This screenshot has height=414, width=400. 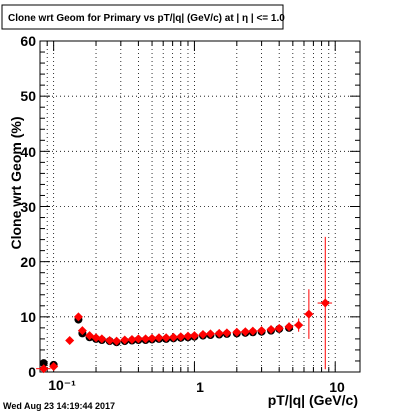 What do you see at coordinates (62, 385) in the screenshot?
I see `x-tick-label-0.1: 10⁻¹` at bounding box center [62, 385].